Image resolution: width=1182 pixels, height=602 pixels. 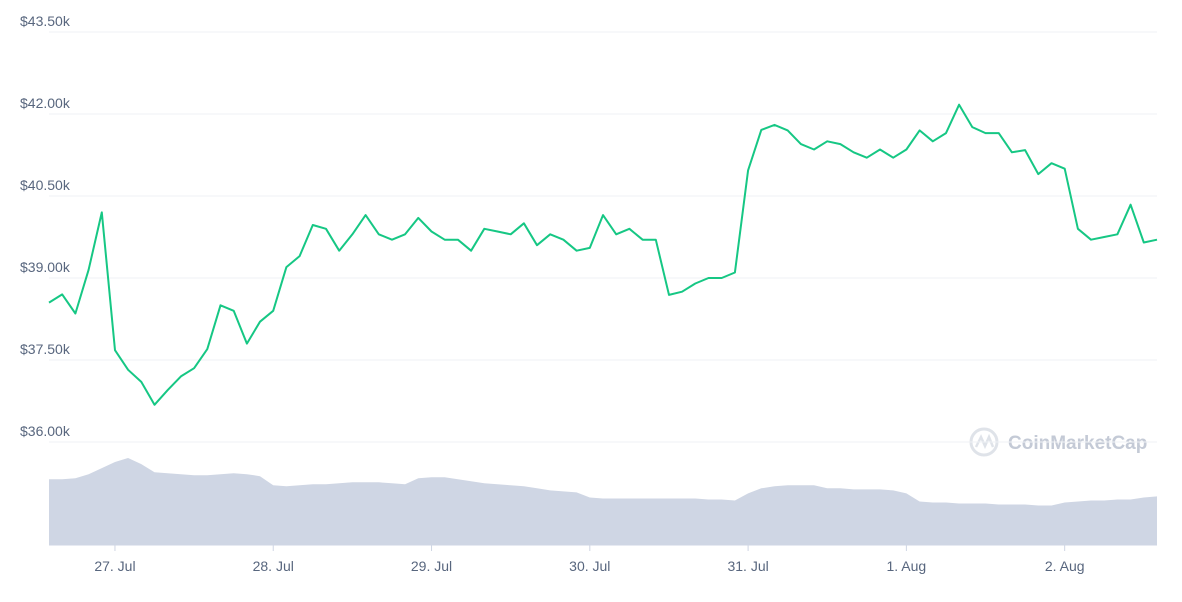 I want to click on y-tick-label: $36.00k, so click(x=45, y=431).